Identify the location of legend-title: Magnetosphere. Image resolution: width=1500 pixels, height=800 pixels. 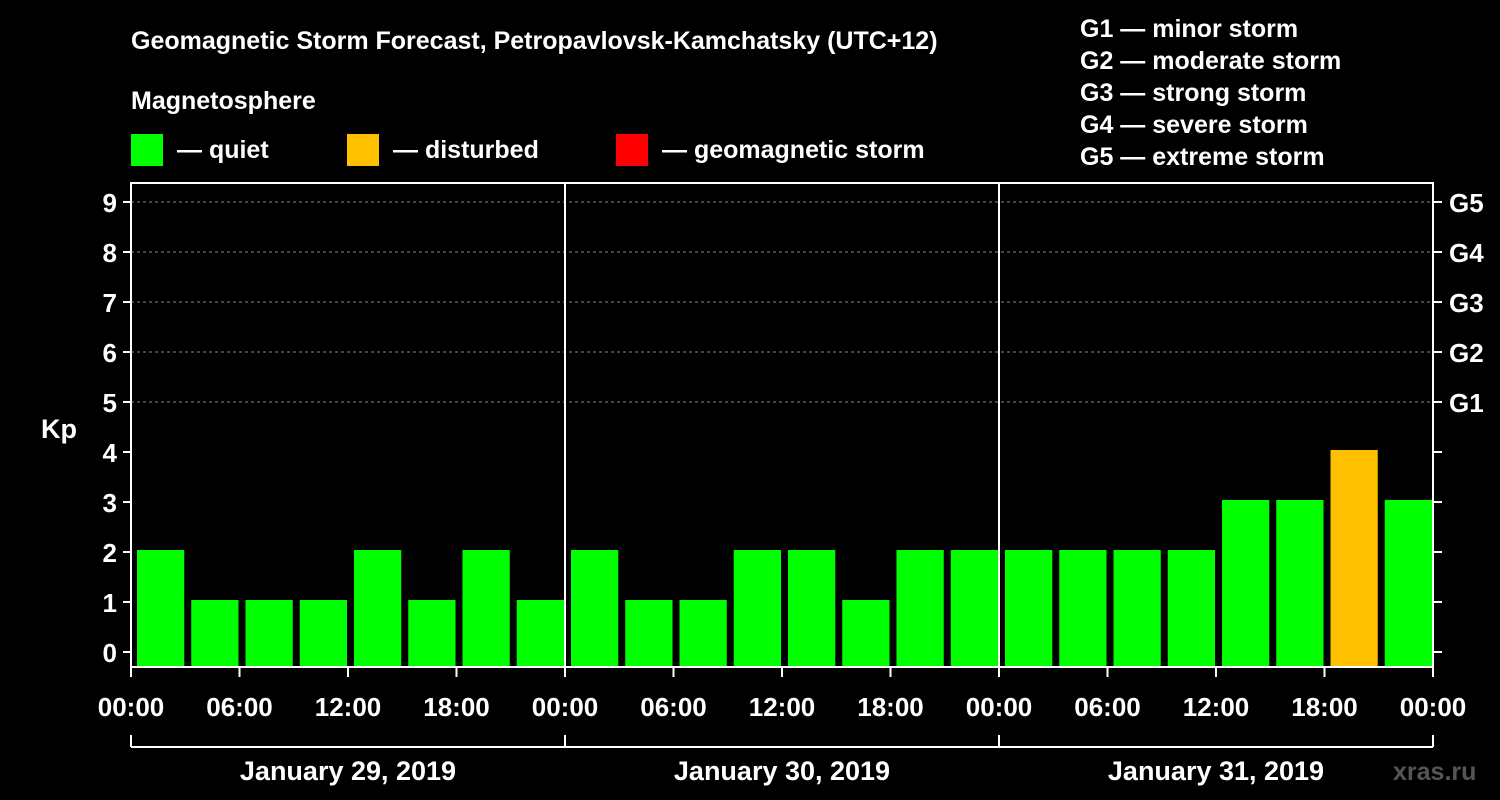
(223, 101).